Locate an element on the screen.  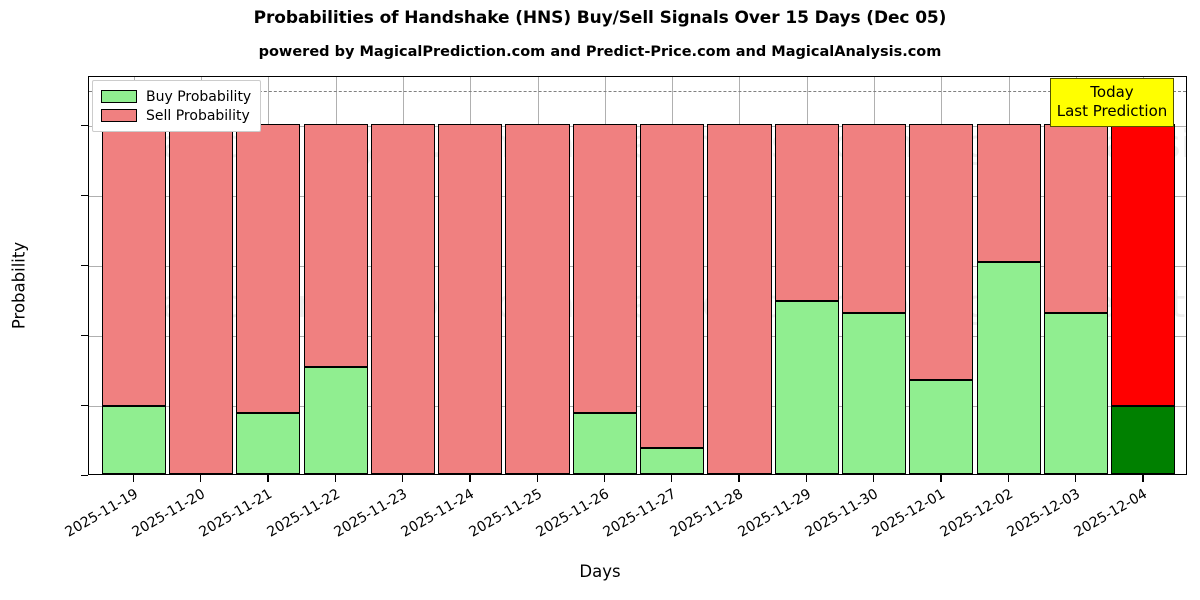
reference-line is located at coordinates (637, 91).